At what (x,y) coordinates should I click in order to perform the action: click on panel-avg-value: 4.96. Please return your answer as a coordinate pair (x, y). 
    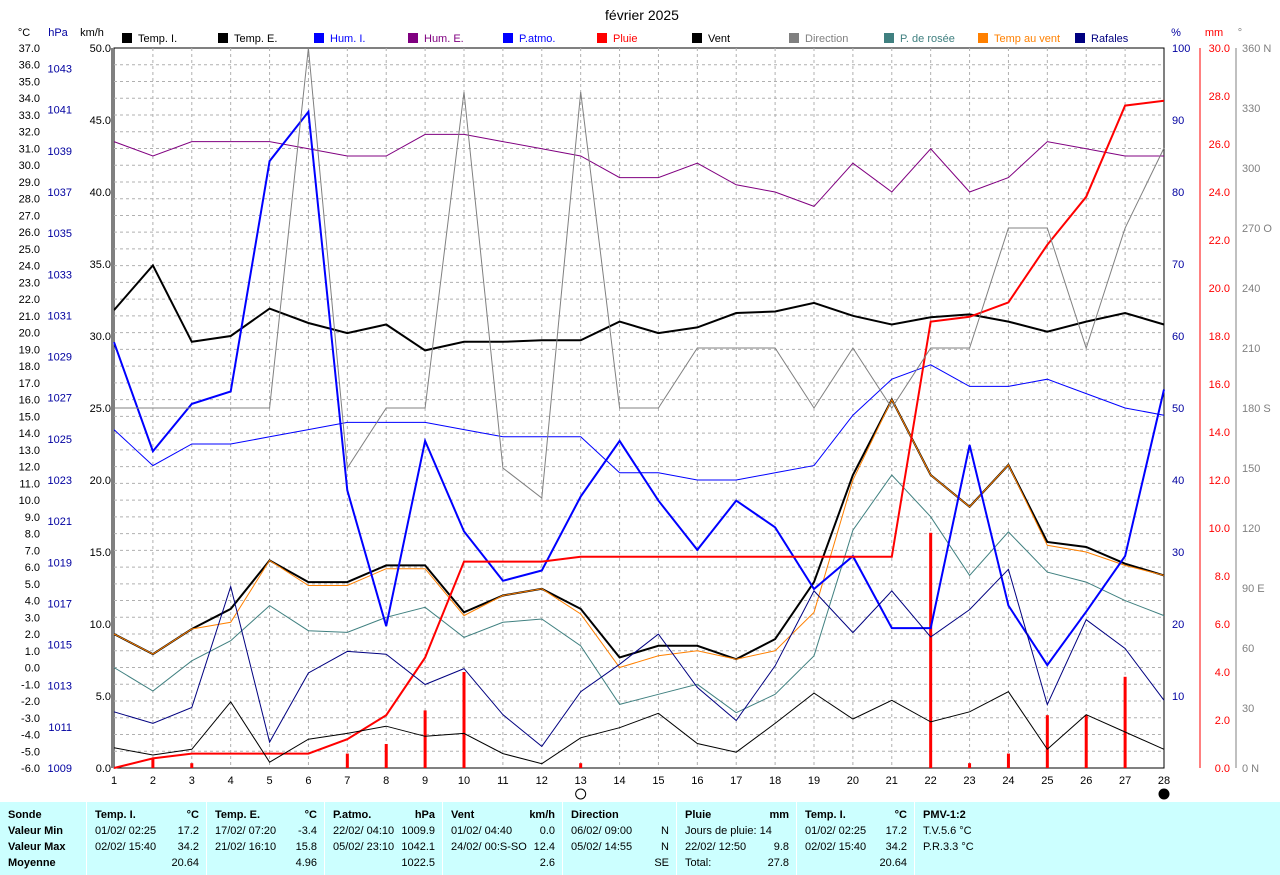
    Looking at the image, I should click on (306, 863).